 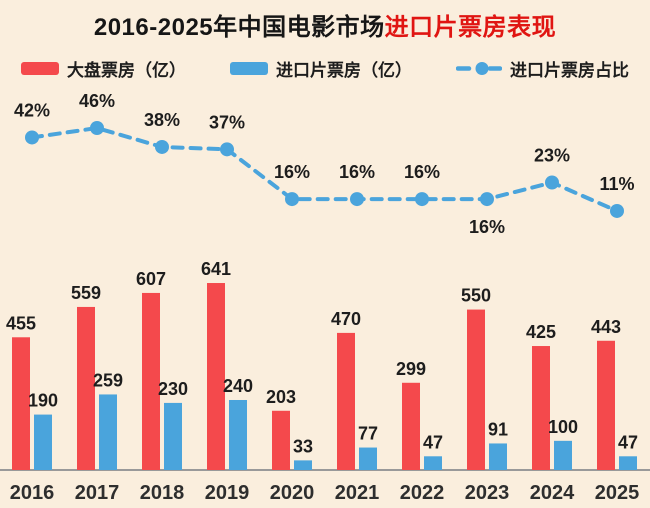 I want to click on x-tick-label-2024: 2024, so click(x=552, y=493).